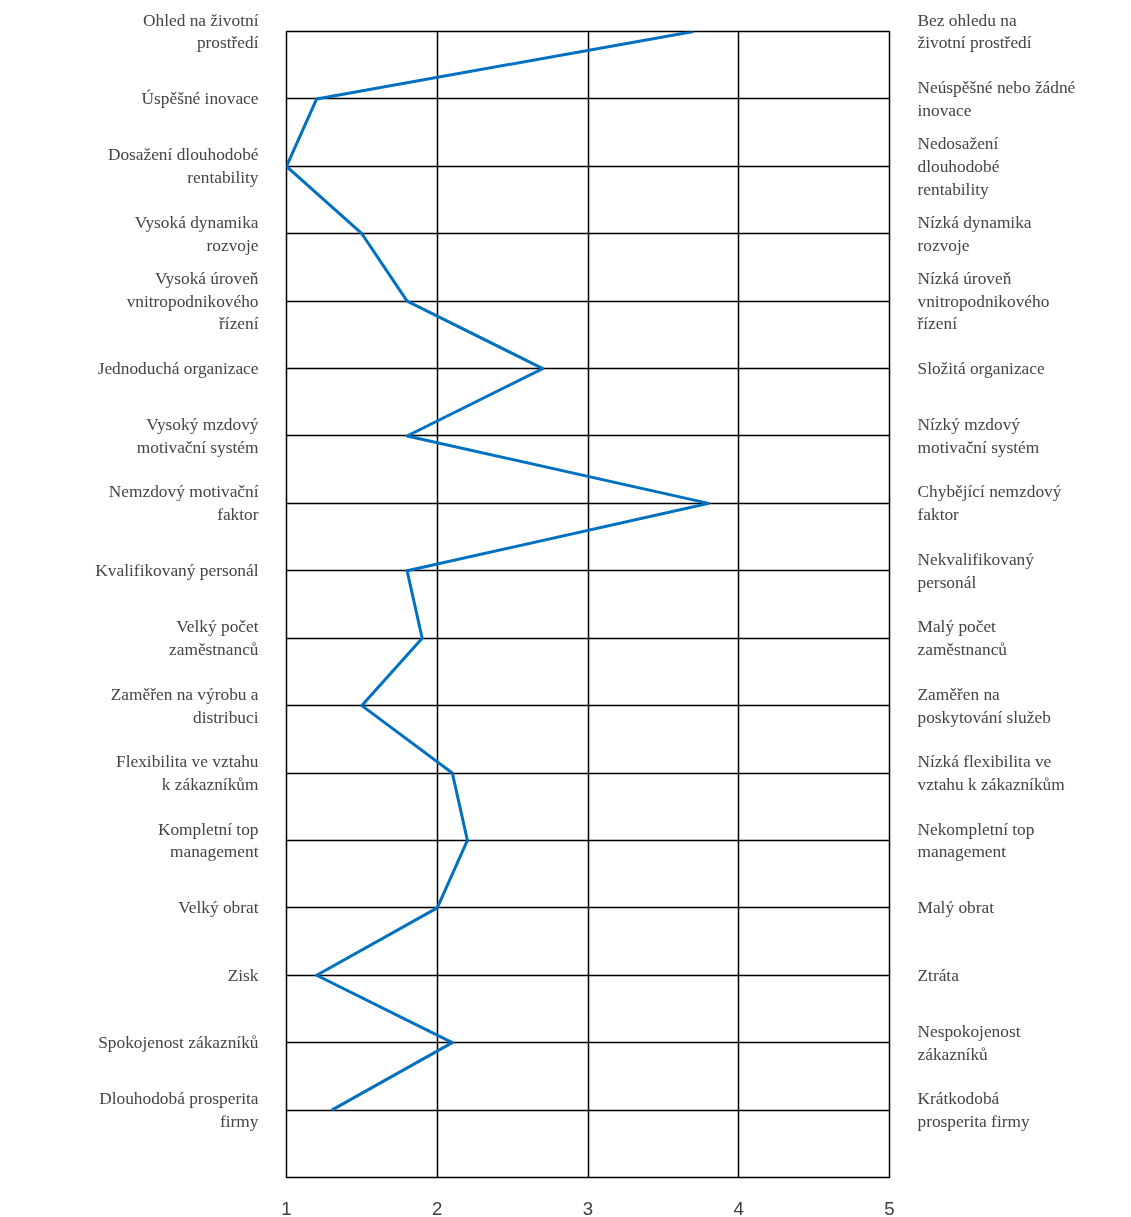 Image resolution: width=1131 pixels, height=1217 pixels. Describe the element at coordinates (188, 773) in the screenshot. I see `y-tick-label: Flexibilita ve vztahu k zákazníkům` at that location.